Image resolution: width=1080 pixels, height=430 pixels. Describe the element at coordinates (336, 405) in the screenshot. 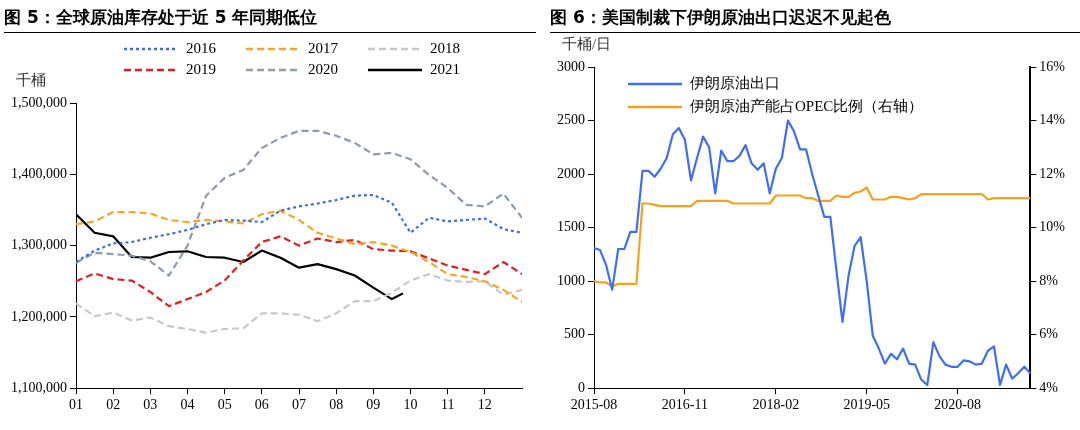

I see `x-tick-label: 08` at that location.